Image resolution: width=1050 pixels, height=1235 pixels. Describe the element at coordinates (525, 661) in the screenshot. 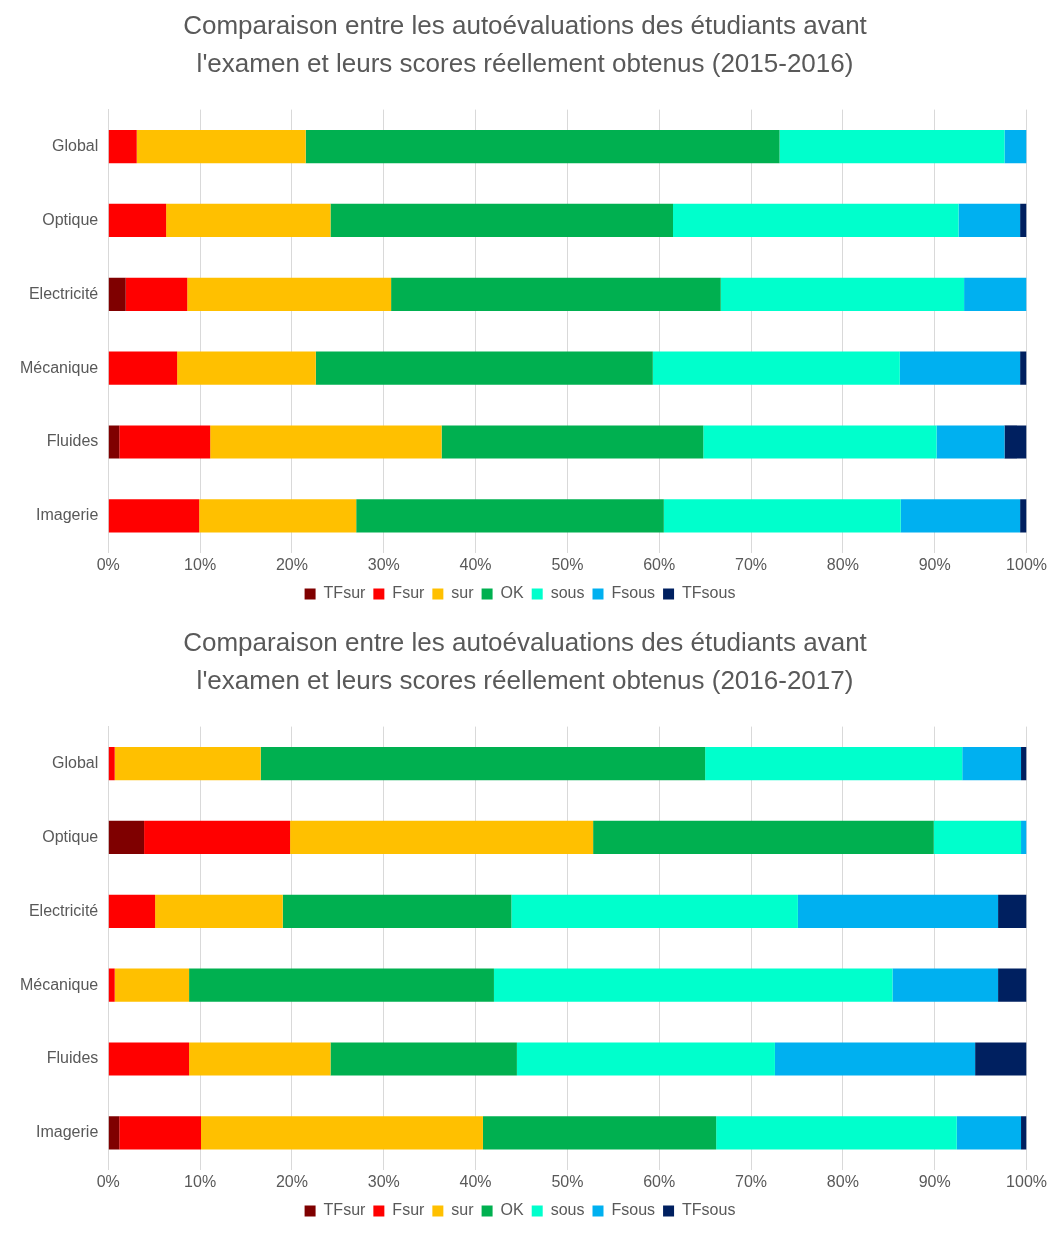

I see `chart-title: Comparaison entre les autoévaluations des étudiants avant l'examen et leurs scores réellement obtenus (2016-2017)` at that location.